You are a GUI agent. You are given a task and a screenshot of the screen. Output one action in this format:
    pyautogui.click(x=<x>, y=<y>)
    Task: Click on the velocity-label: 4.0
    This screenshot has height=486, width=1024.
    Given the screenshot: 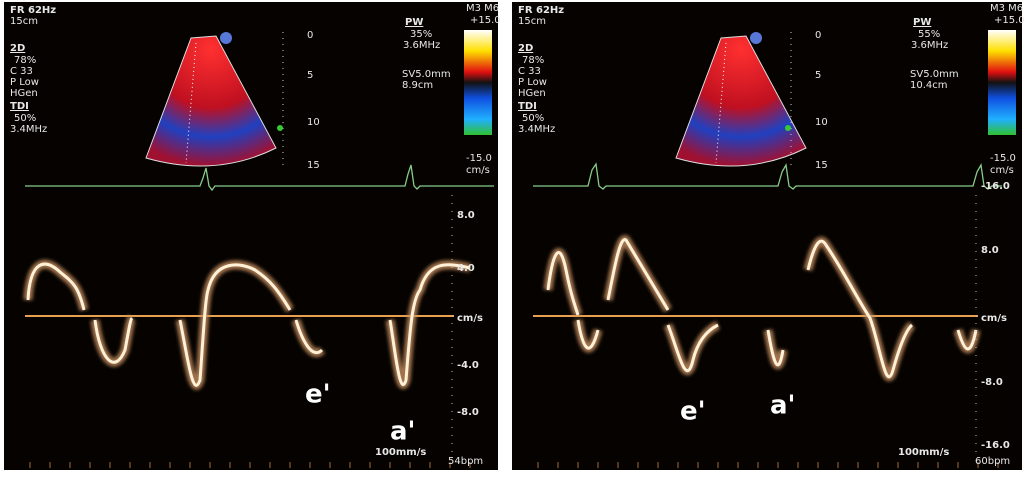 What is the action you would take?
    pyautogui.click(x=466, y=268)
    